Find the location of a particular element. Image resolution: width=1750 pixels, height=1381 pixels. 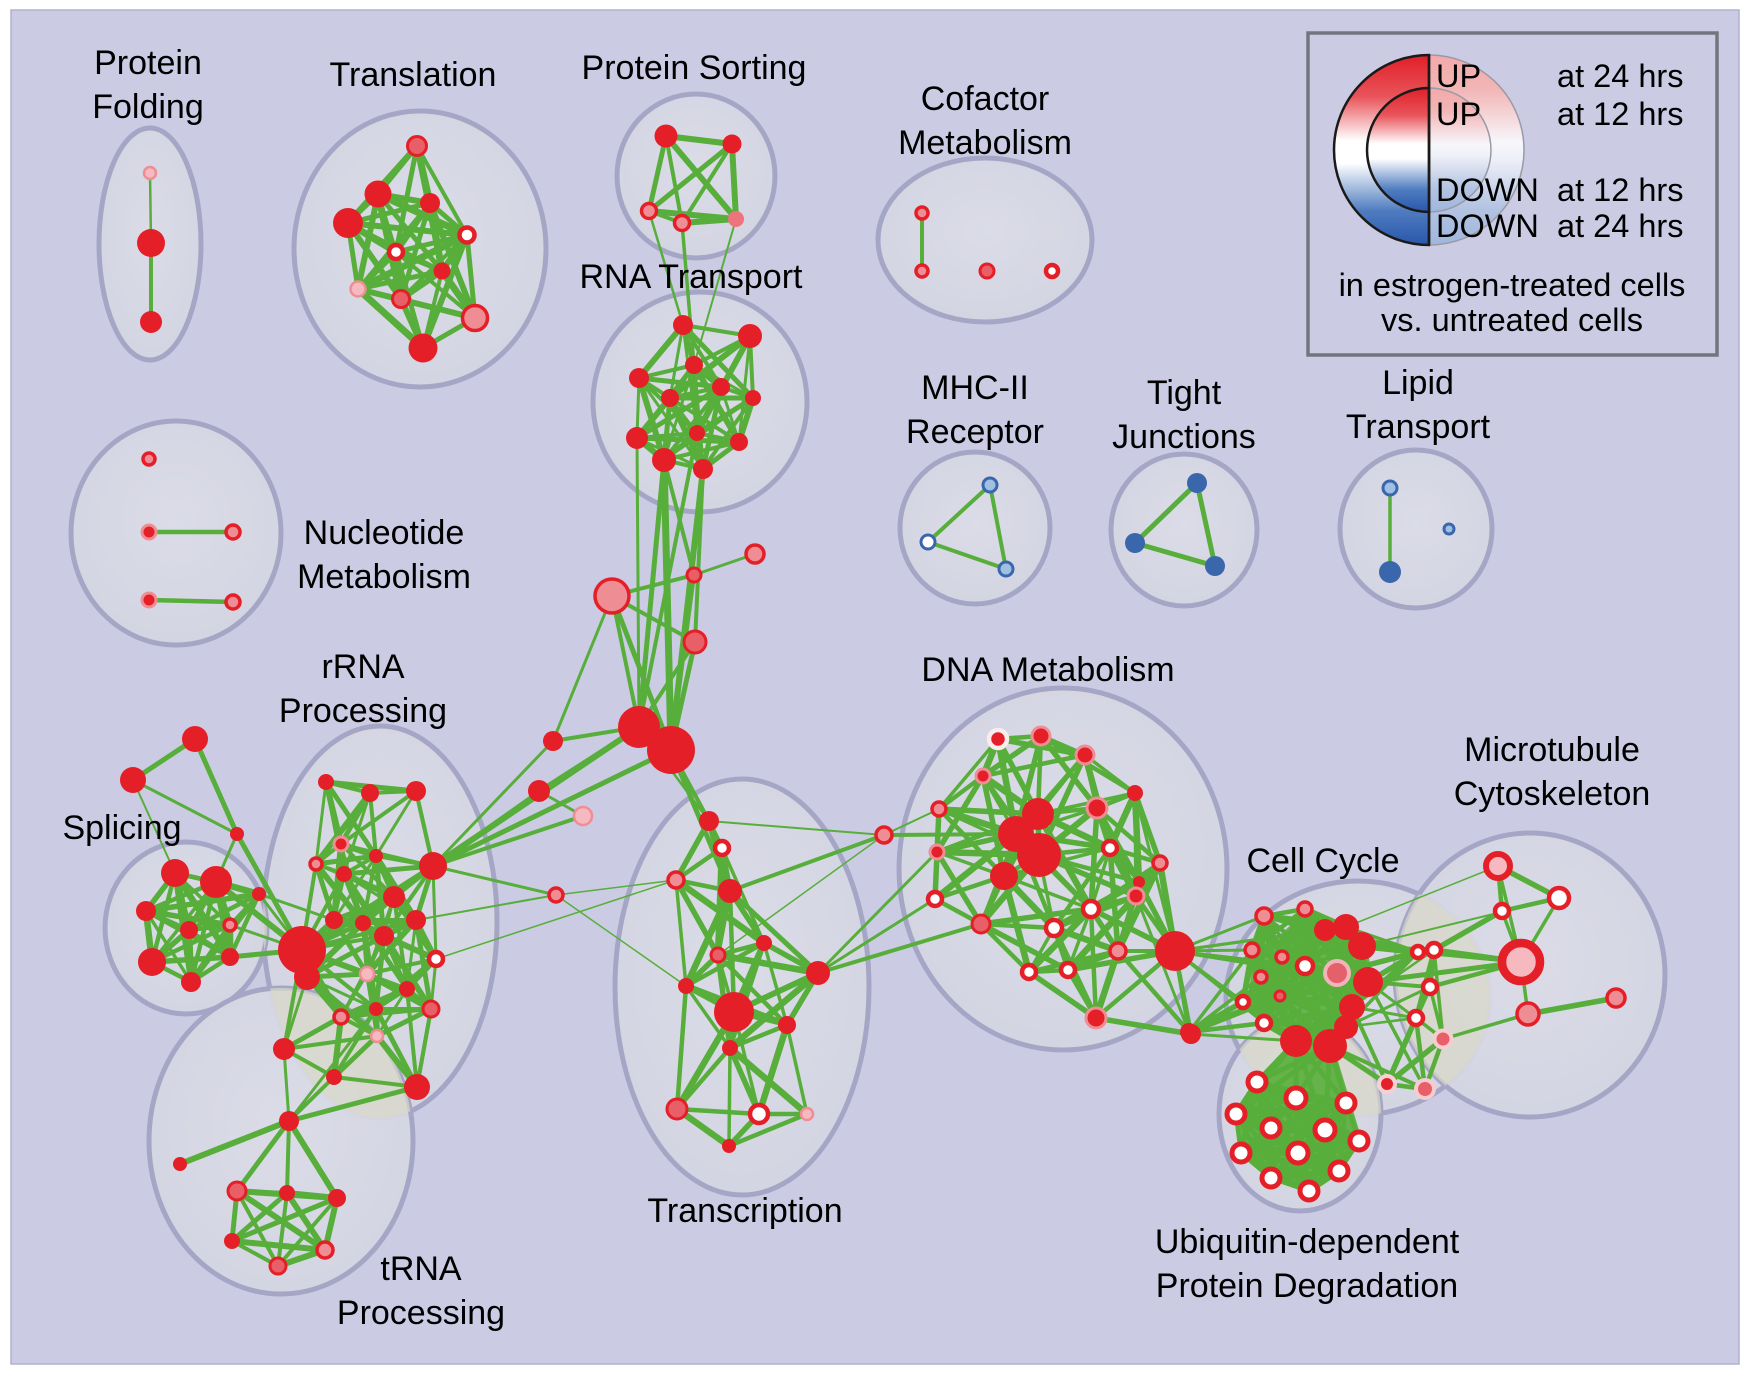

svg-text: tRNA is located at coordinates (421, 1269).